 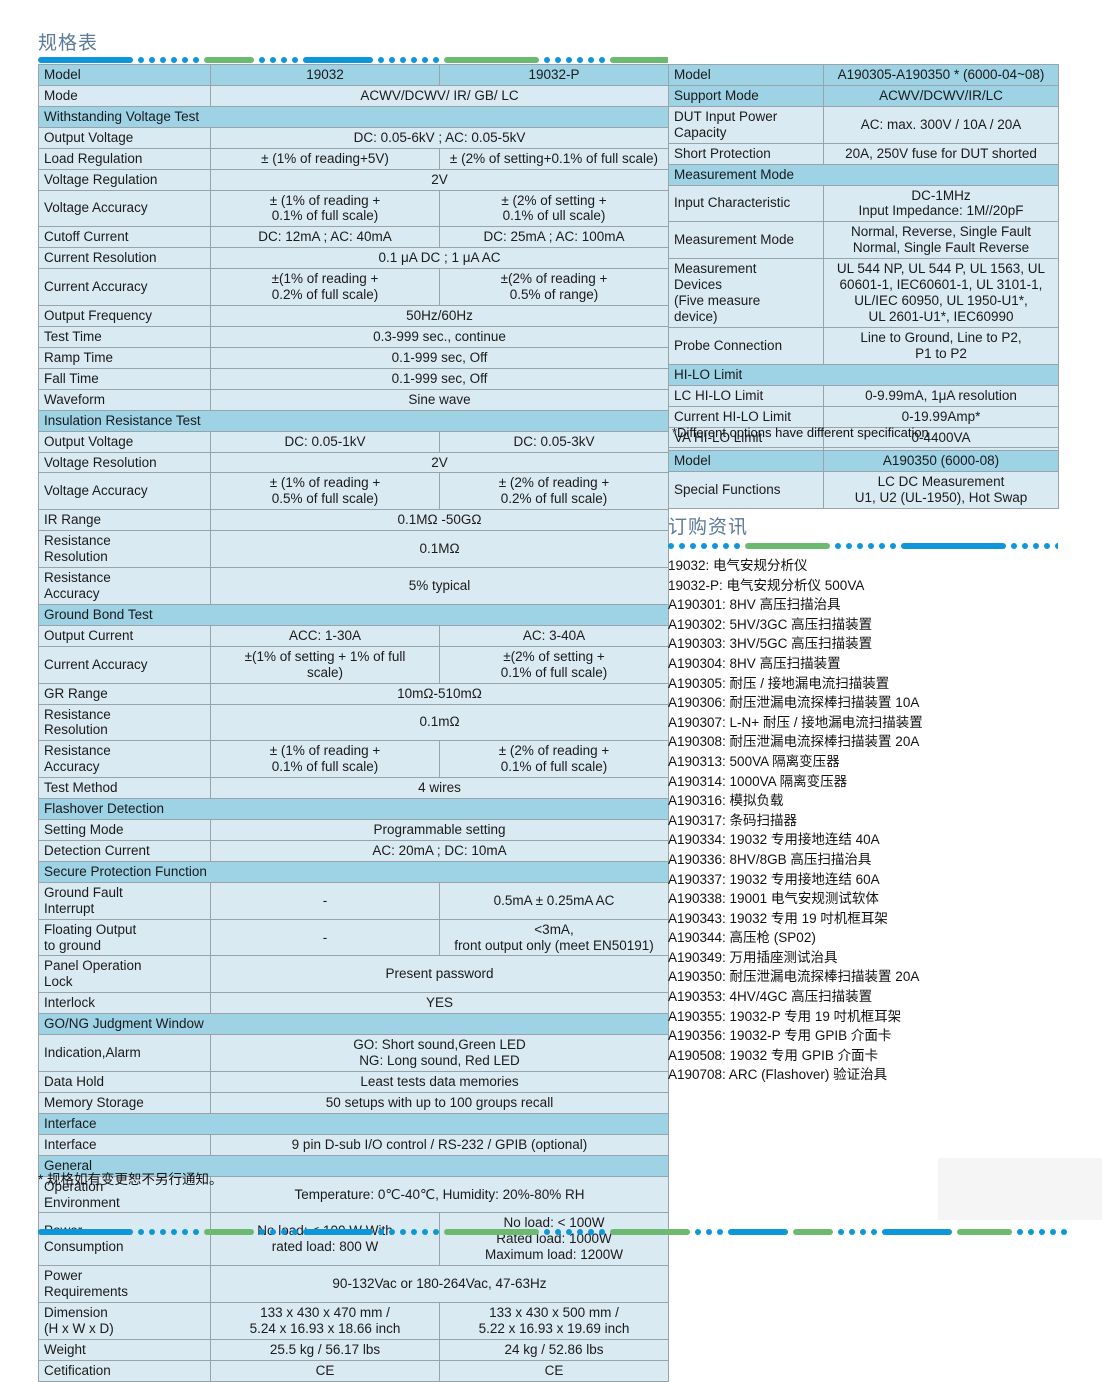 What do you see at coordinates (778, 1075) in the screenshot?
I see `ordering-list-item: A190708: ARC (Flashover) 验证治具` at bounding box center [778, 1075].